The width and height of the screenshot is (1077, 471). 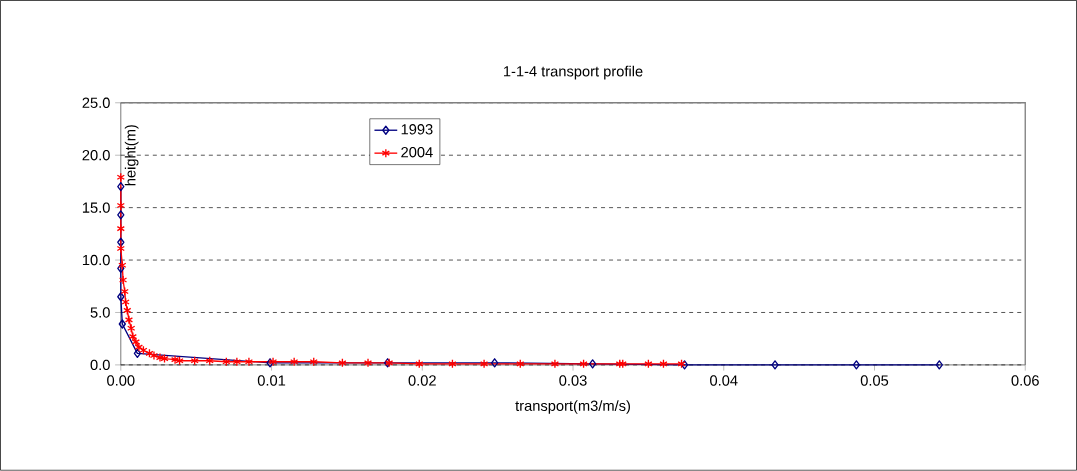 What do you see at coordinates (271, 380) in the screenshot?
I see `x-tick-label: 0.01` at bounding box center [271, 380].